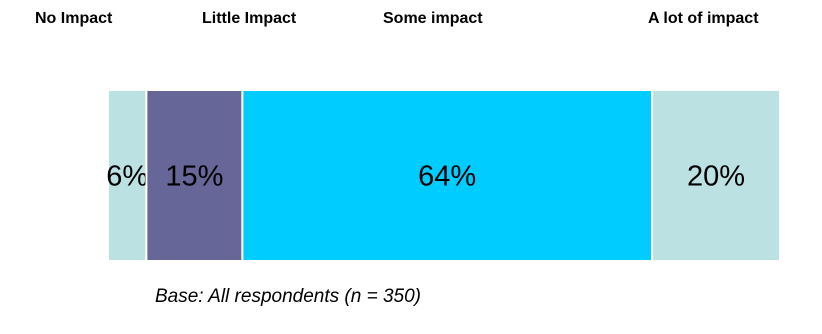 The height and width of the screenshot is (334, 822). What do you see at coordinates (127, 177) in the screenshot?
I see `value-label-no-impact: 6%` at bounding box center [127, 177].